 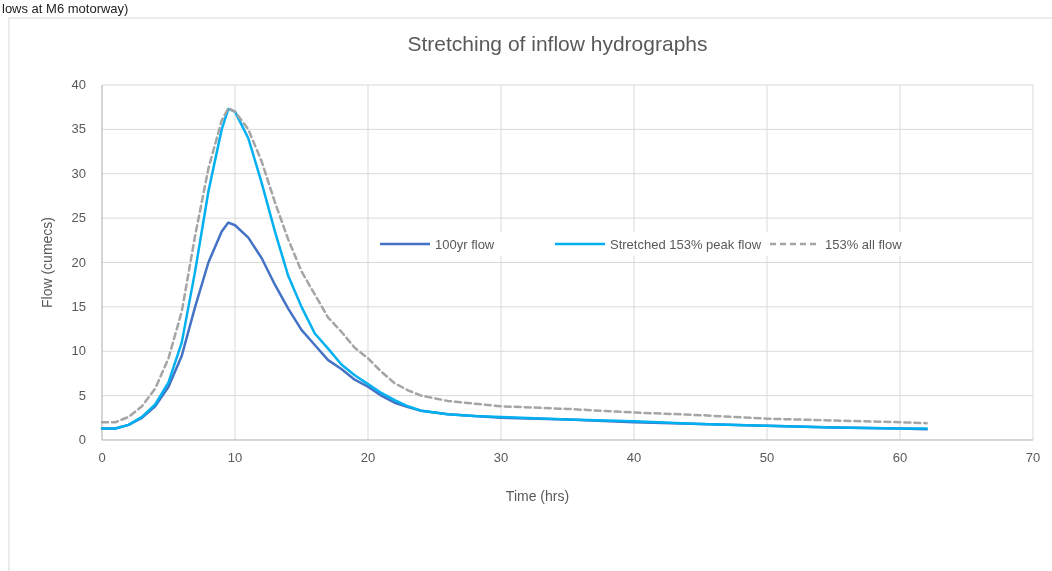 What do you see at coordinates (78, 129) in the screenshot?
I see `y-tick-label: 35` at bounding box center [78, 129].